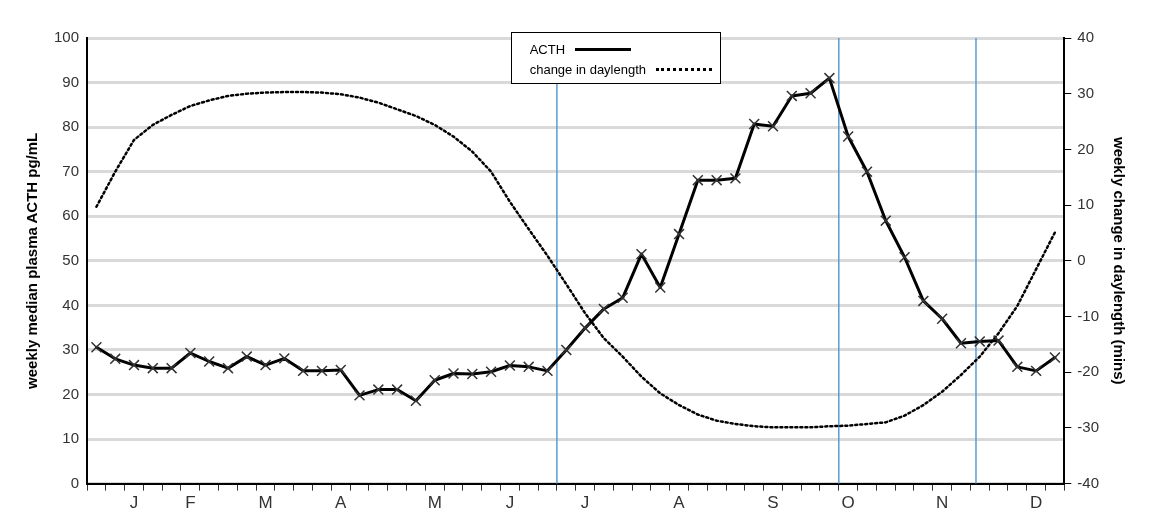 The width and height of the screenshot is (1151, 521). Describe the element at coordinates (71, 349) in the screenshot. I see `y-tick-label: 30` at that location.